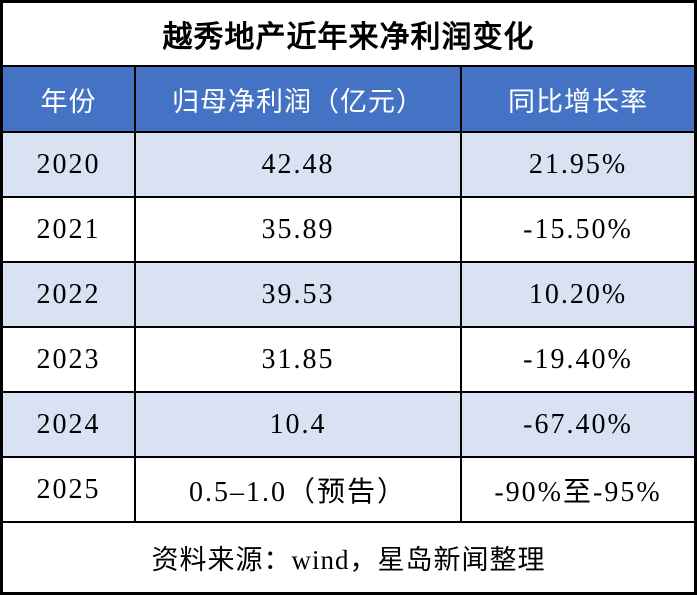 This screenshot has height=595, width=697. I want to click on cell-yoy-growth: -19.40%, so click(577, 359).